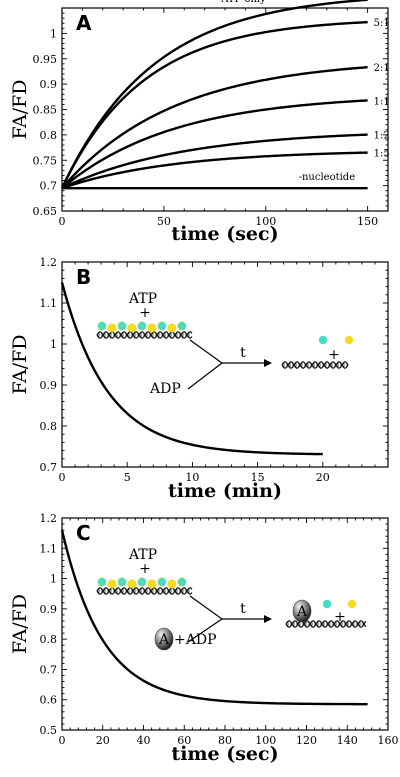  I want to click on series-label: ATP only, so click(243, 2).